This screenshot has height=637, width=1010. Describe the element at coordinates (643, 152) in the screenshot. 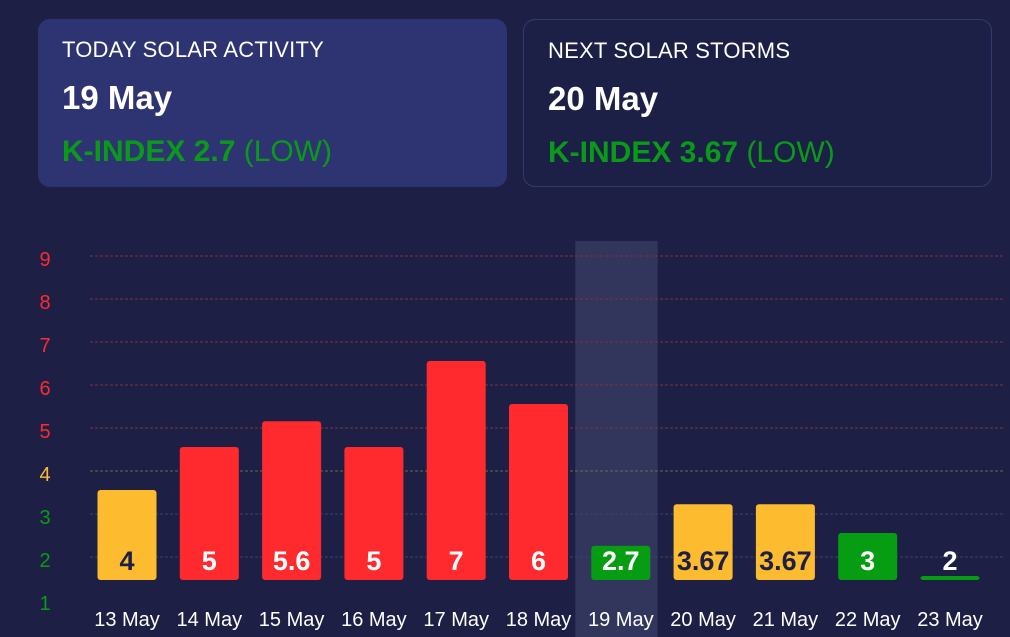

I see `next-kindex: K-INDEX 3.67` at that location.